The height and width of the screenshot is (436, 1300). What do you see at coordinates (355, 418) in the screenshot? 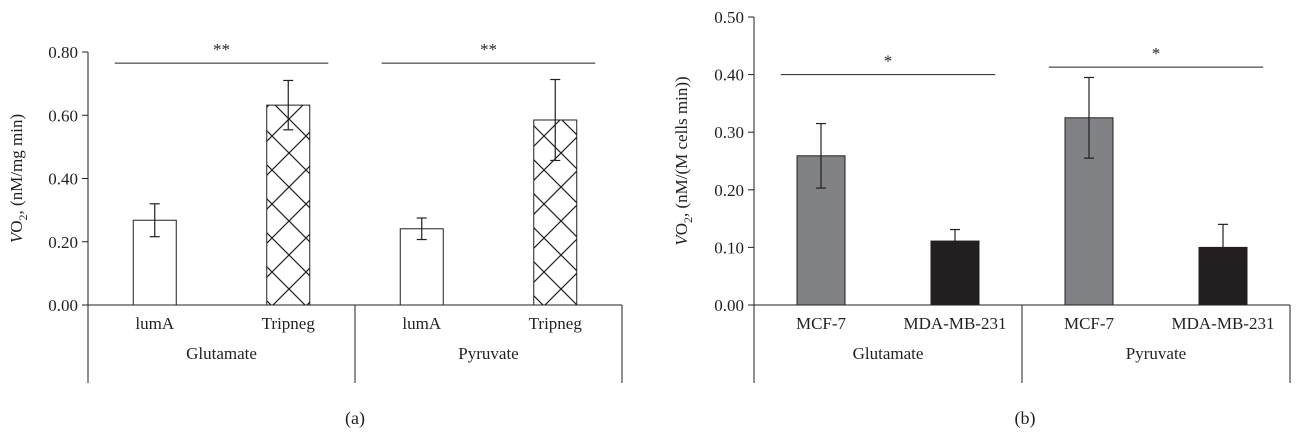
I see `panel-label: (a)` at bounding box center [355, 418].